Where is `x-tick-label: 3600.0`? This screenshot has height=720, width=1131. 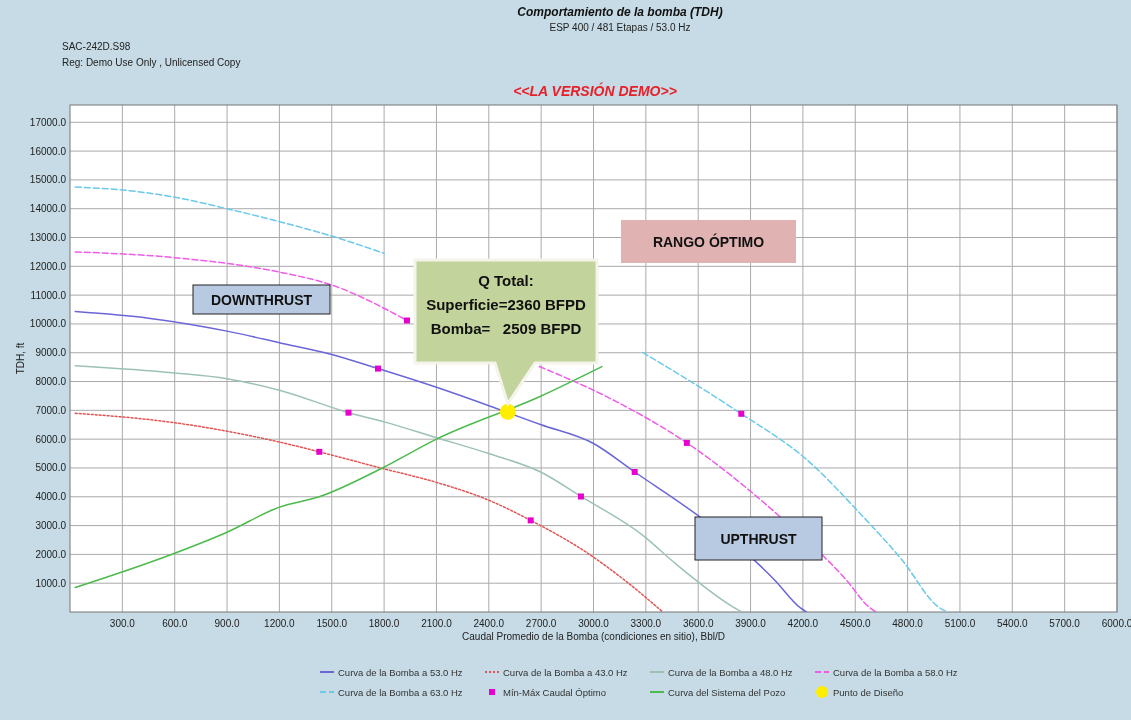
x-tick-label: 3600.0 is located at coordinates (698, 623).